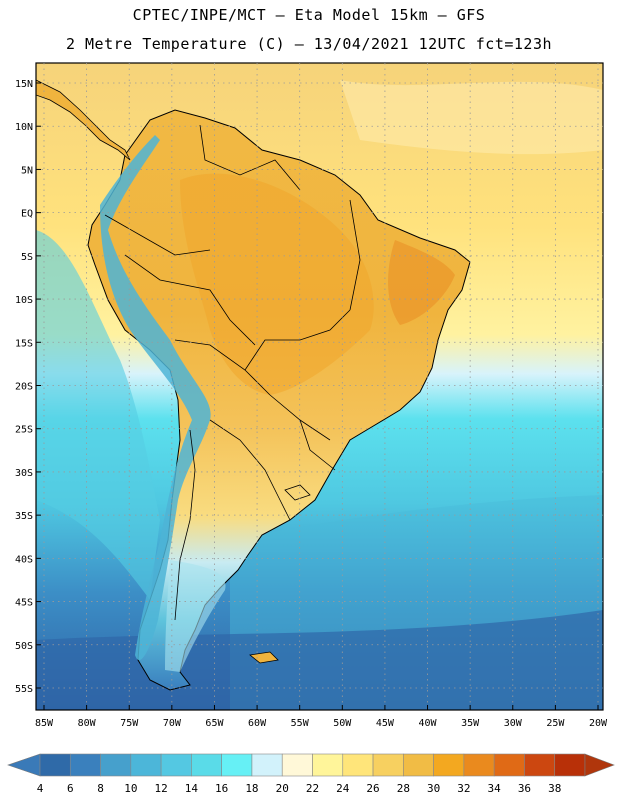 This screenshot has width=618, height=800. Describe the element at coordinates (87, 723) in the screenshot. I see `lon-label: 80W` at that location.